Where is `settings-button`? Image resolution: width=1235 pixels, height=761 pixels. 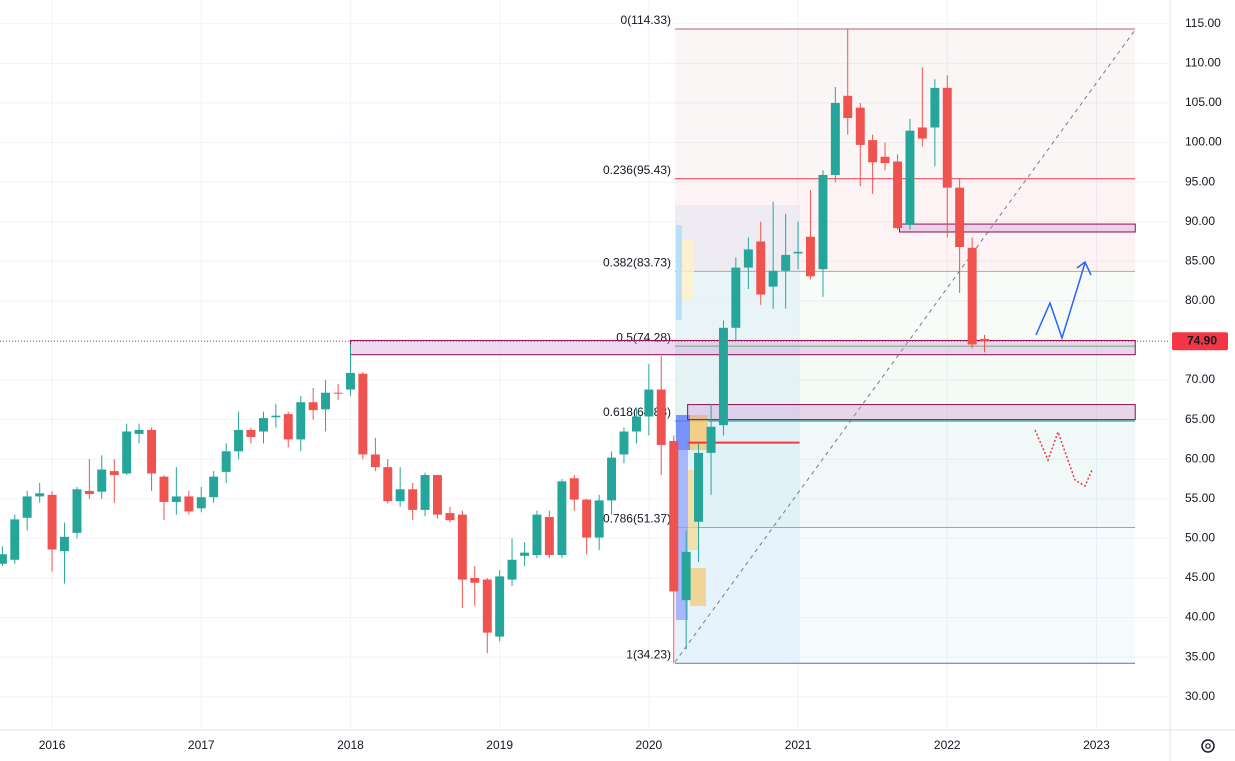
settings-button is located at coordinates (1208, 746).